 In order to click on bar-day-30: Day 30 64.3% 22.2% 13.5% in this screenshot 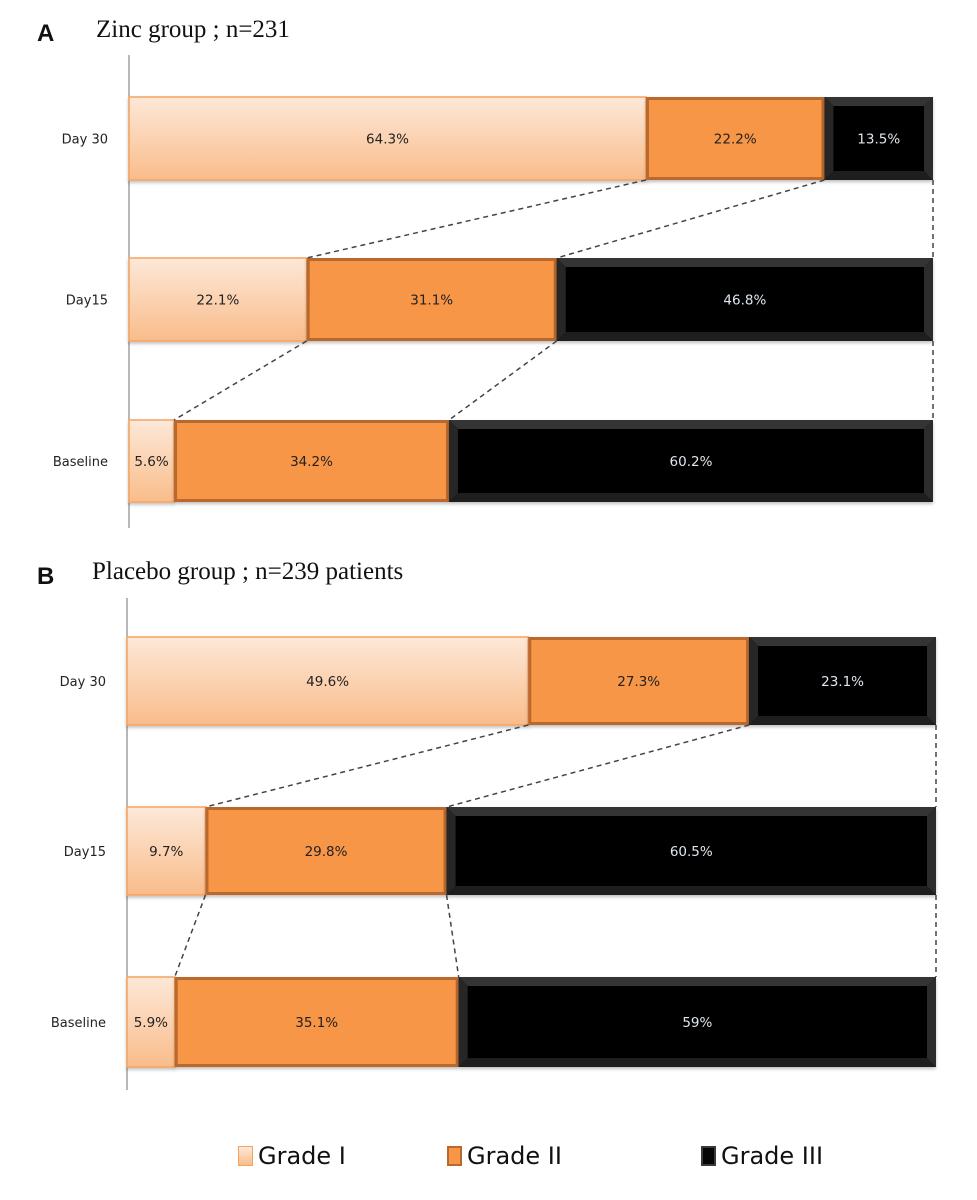, I will do `click(497, 138)`.